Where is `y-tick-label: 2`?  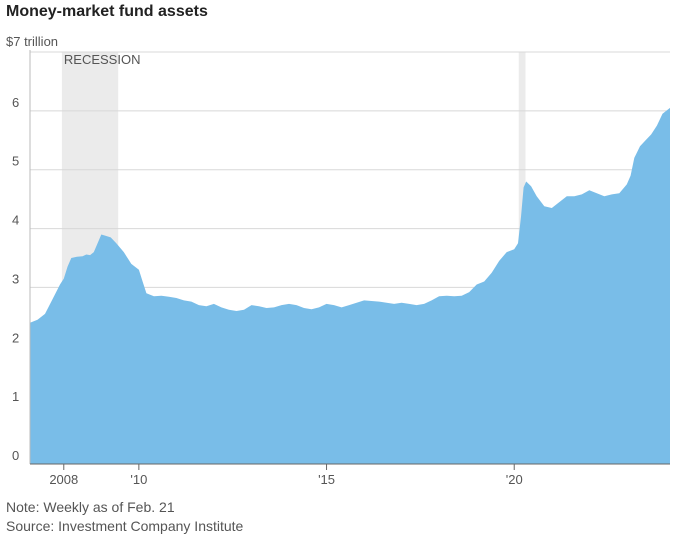 y-tick-label: 2 is located at coordinates (15, 337).